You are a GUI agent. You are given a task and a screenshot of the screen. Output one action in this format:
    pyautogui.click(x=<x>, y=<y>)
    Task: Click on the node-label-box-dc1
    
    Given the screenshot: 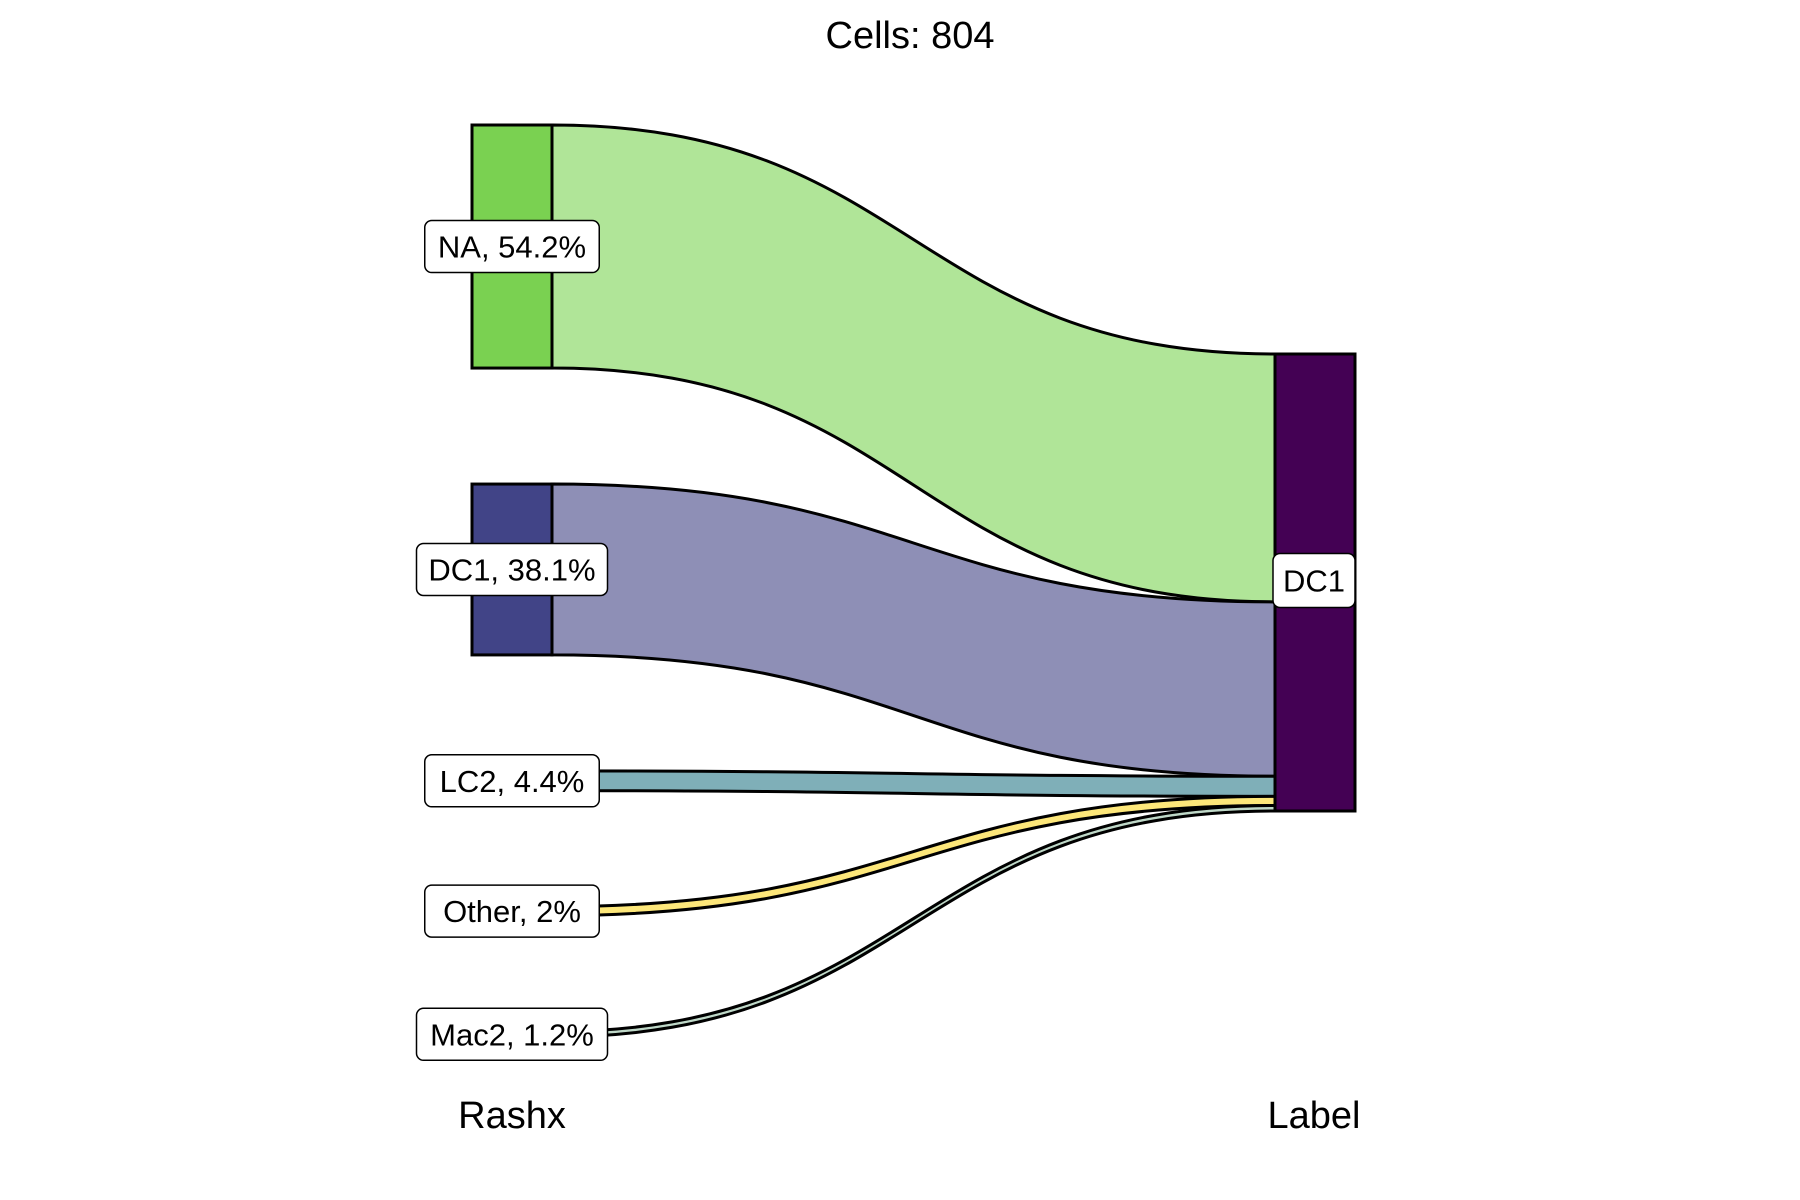 What is the action you would take?
    pyautogui.click(x=512, y=569)
    